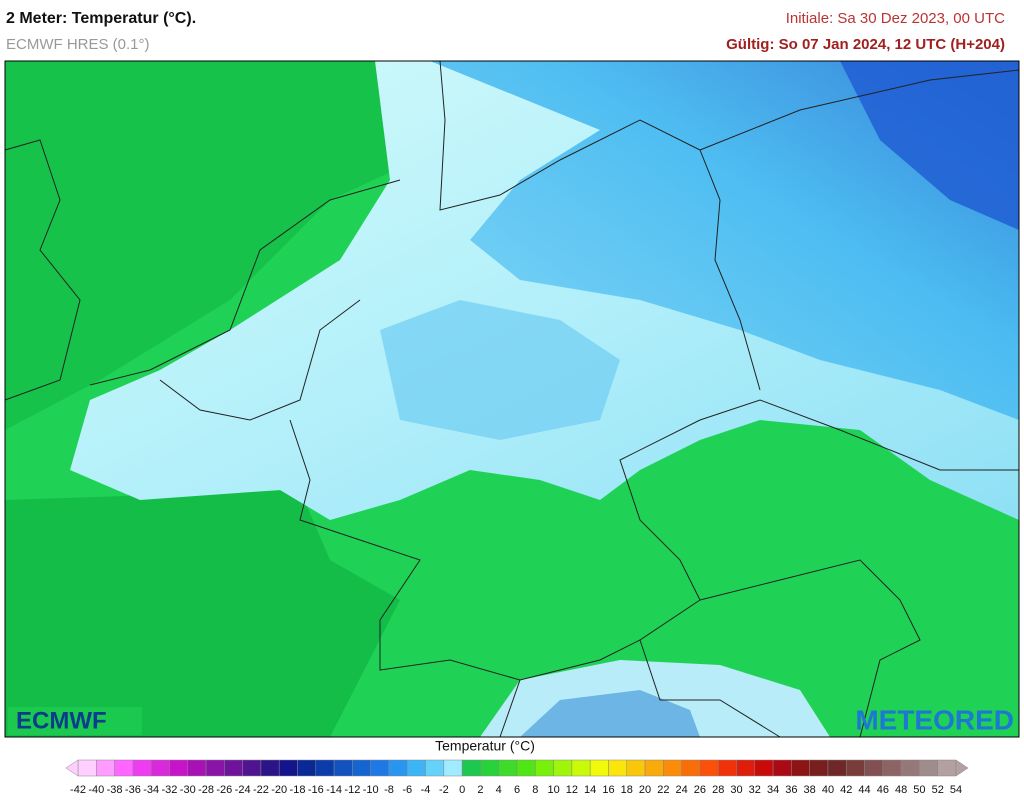  Describe the element at coordinates (389, 790) in the screenshot. I see `legend-tick-label: -8` at that location.